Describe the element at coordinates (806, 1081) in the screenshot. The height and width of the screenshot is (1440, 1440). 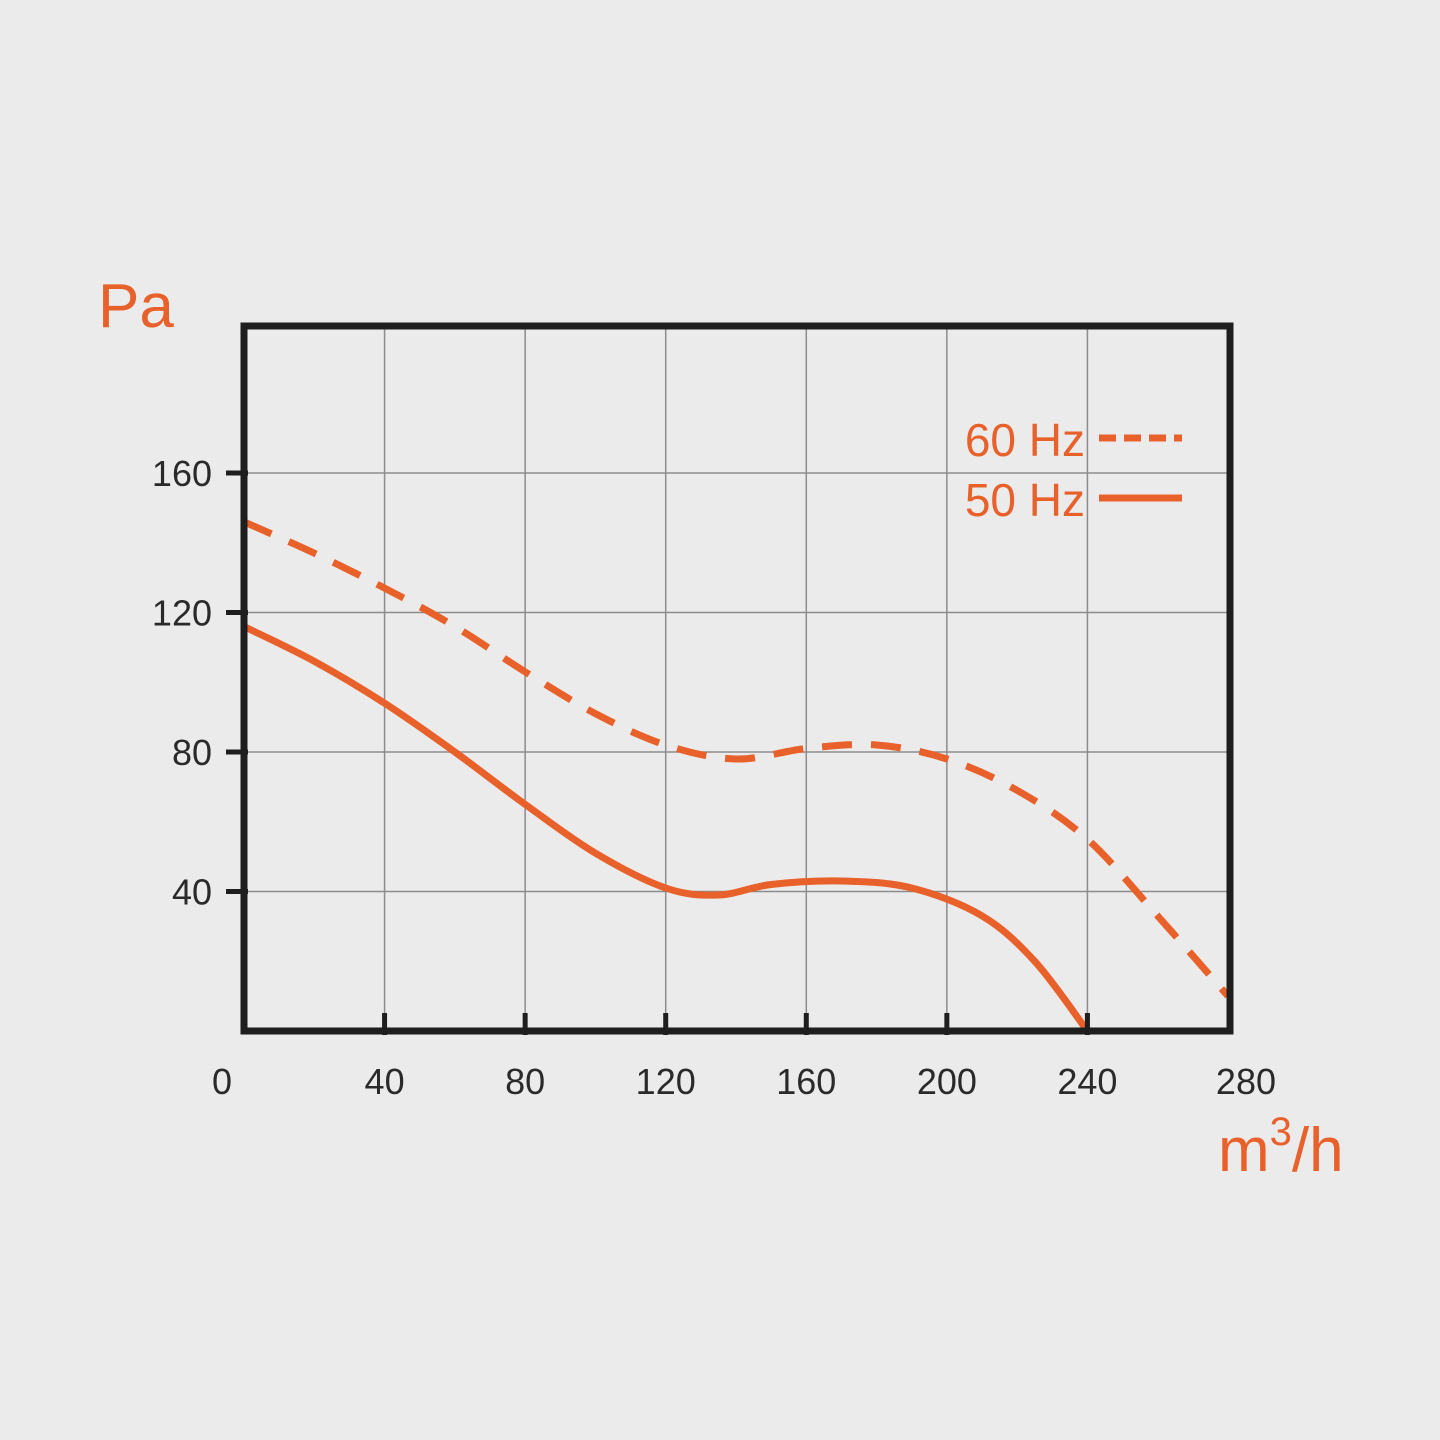
I see `x-tick-label-160: 160` at that location.